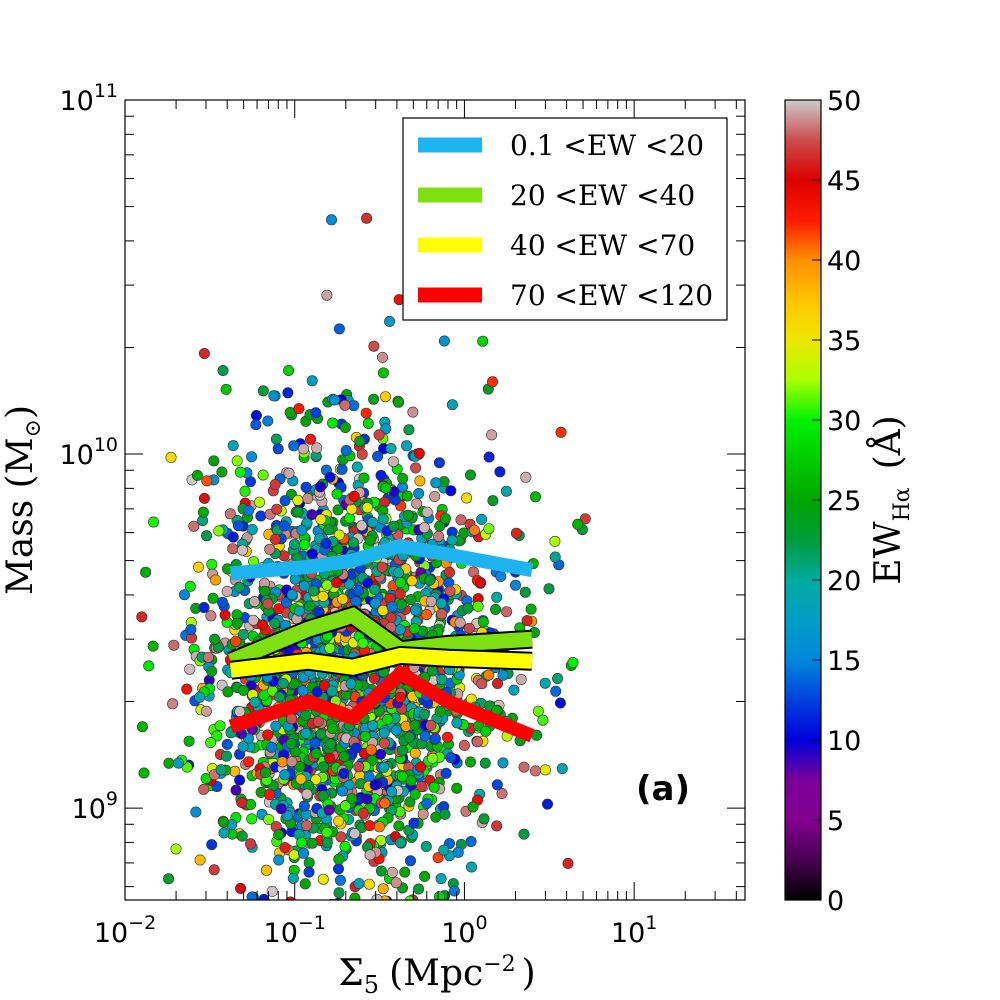 This screenshot has height=1000, width=1000. Describe the element at coordinates (602, 245) in the screenshot. I see `legend-label: 40 <EW <70` at that location.